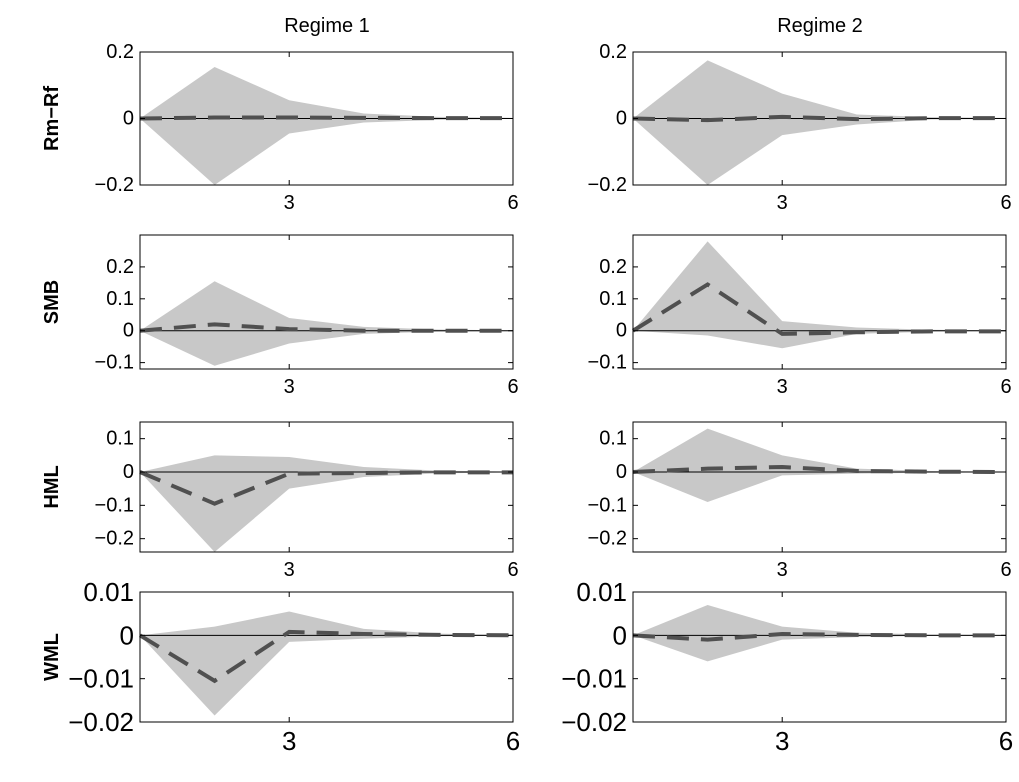  Describe the element at coordinates (52, 302) in the screenshot. I see `row-label-smb: SMB` at that location.